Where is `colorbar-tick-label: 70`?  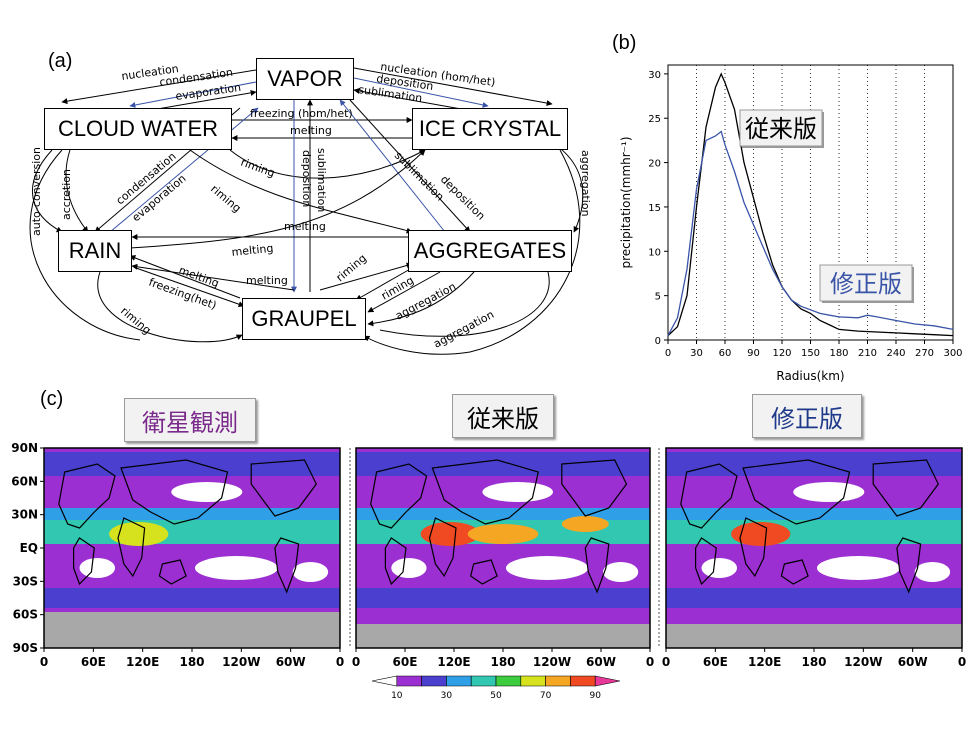 colorbar-tick-label: 70 is located at coordinates (546, 696).